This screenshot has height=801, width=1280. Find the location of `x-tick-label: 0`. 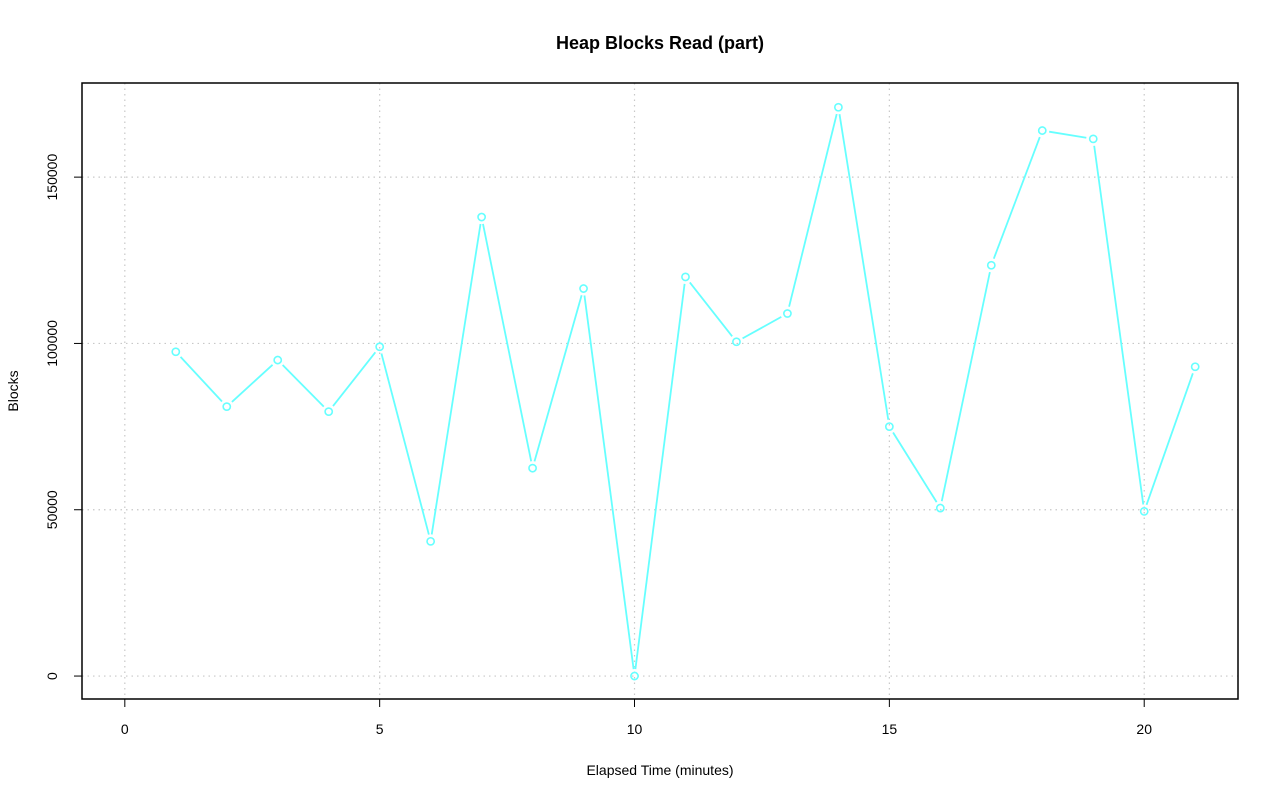

x-tick-label: 0 is located at coordinates (125, 729).